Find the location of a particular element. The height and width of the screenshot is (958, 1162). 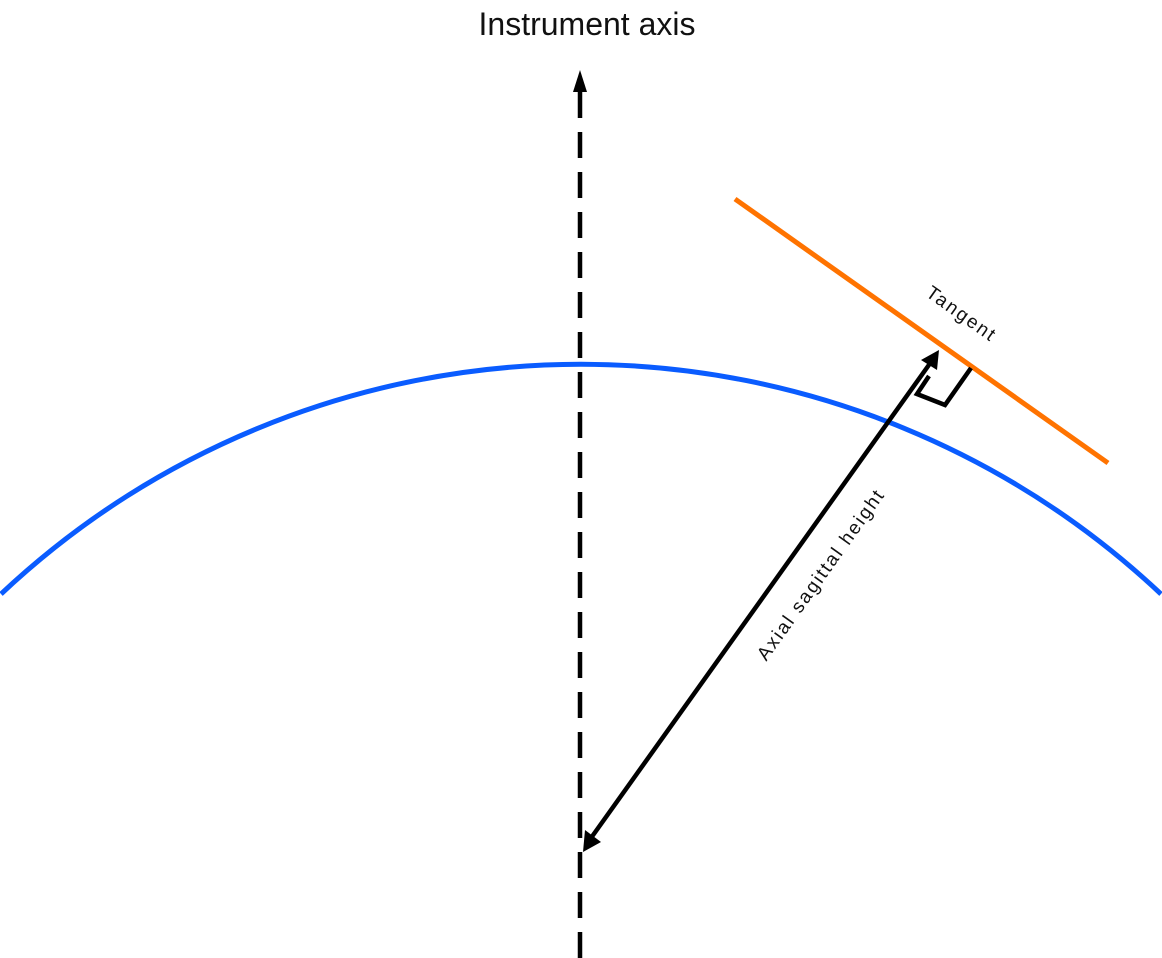

height-arrowhead-top-icon is located at coordinates (930, 360).